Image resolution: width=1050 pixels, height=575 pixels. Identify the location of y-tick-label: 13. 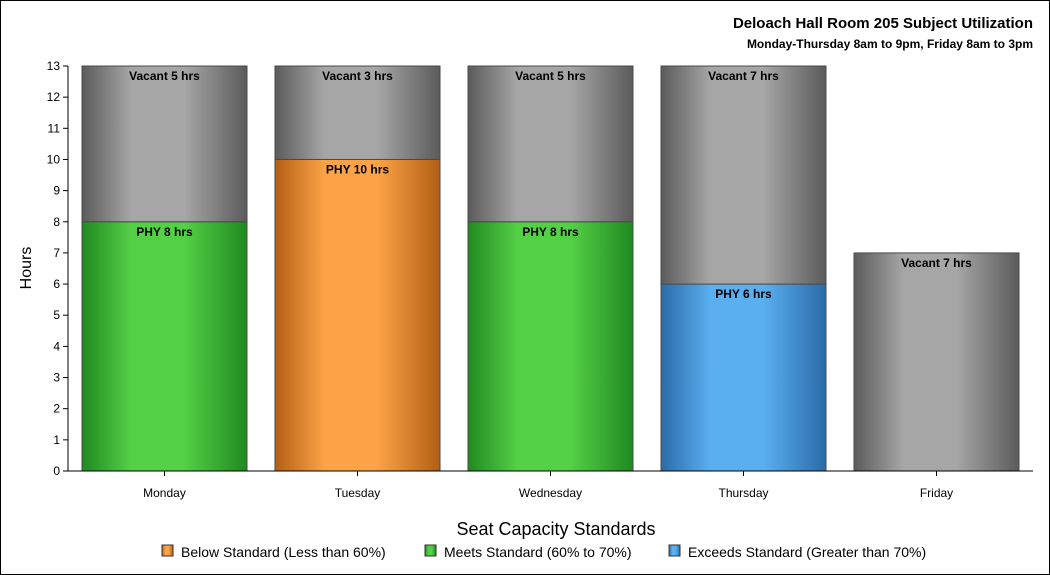
(54, 66).